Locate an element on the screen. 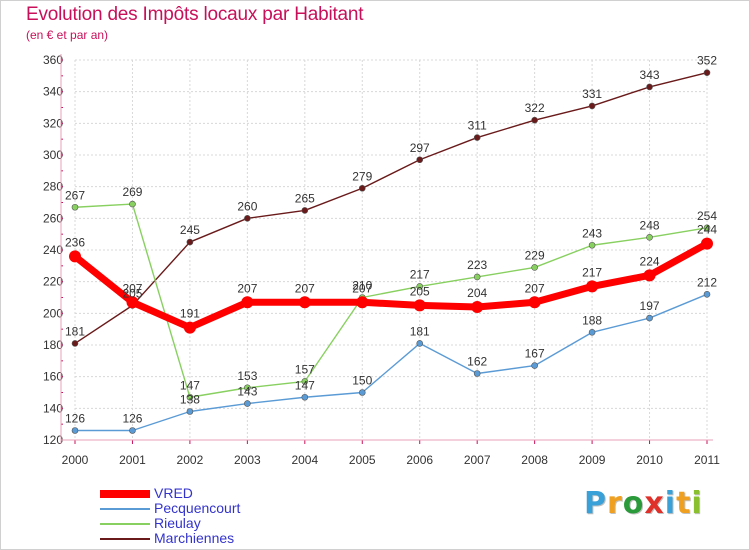 The height and width of the screenshot is (550, 750). legend-item-vred: VRED is located at coordinates (210, 493).